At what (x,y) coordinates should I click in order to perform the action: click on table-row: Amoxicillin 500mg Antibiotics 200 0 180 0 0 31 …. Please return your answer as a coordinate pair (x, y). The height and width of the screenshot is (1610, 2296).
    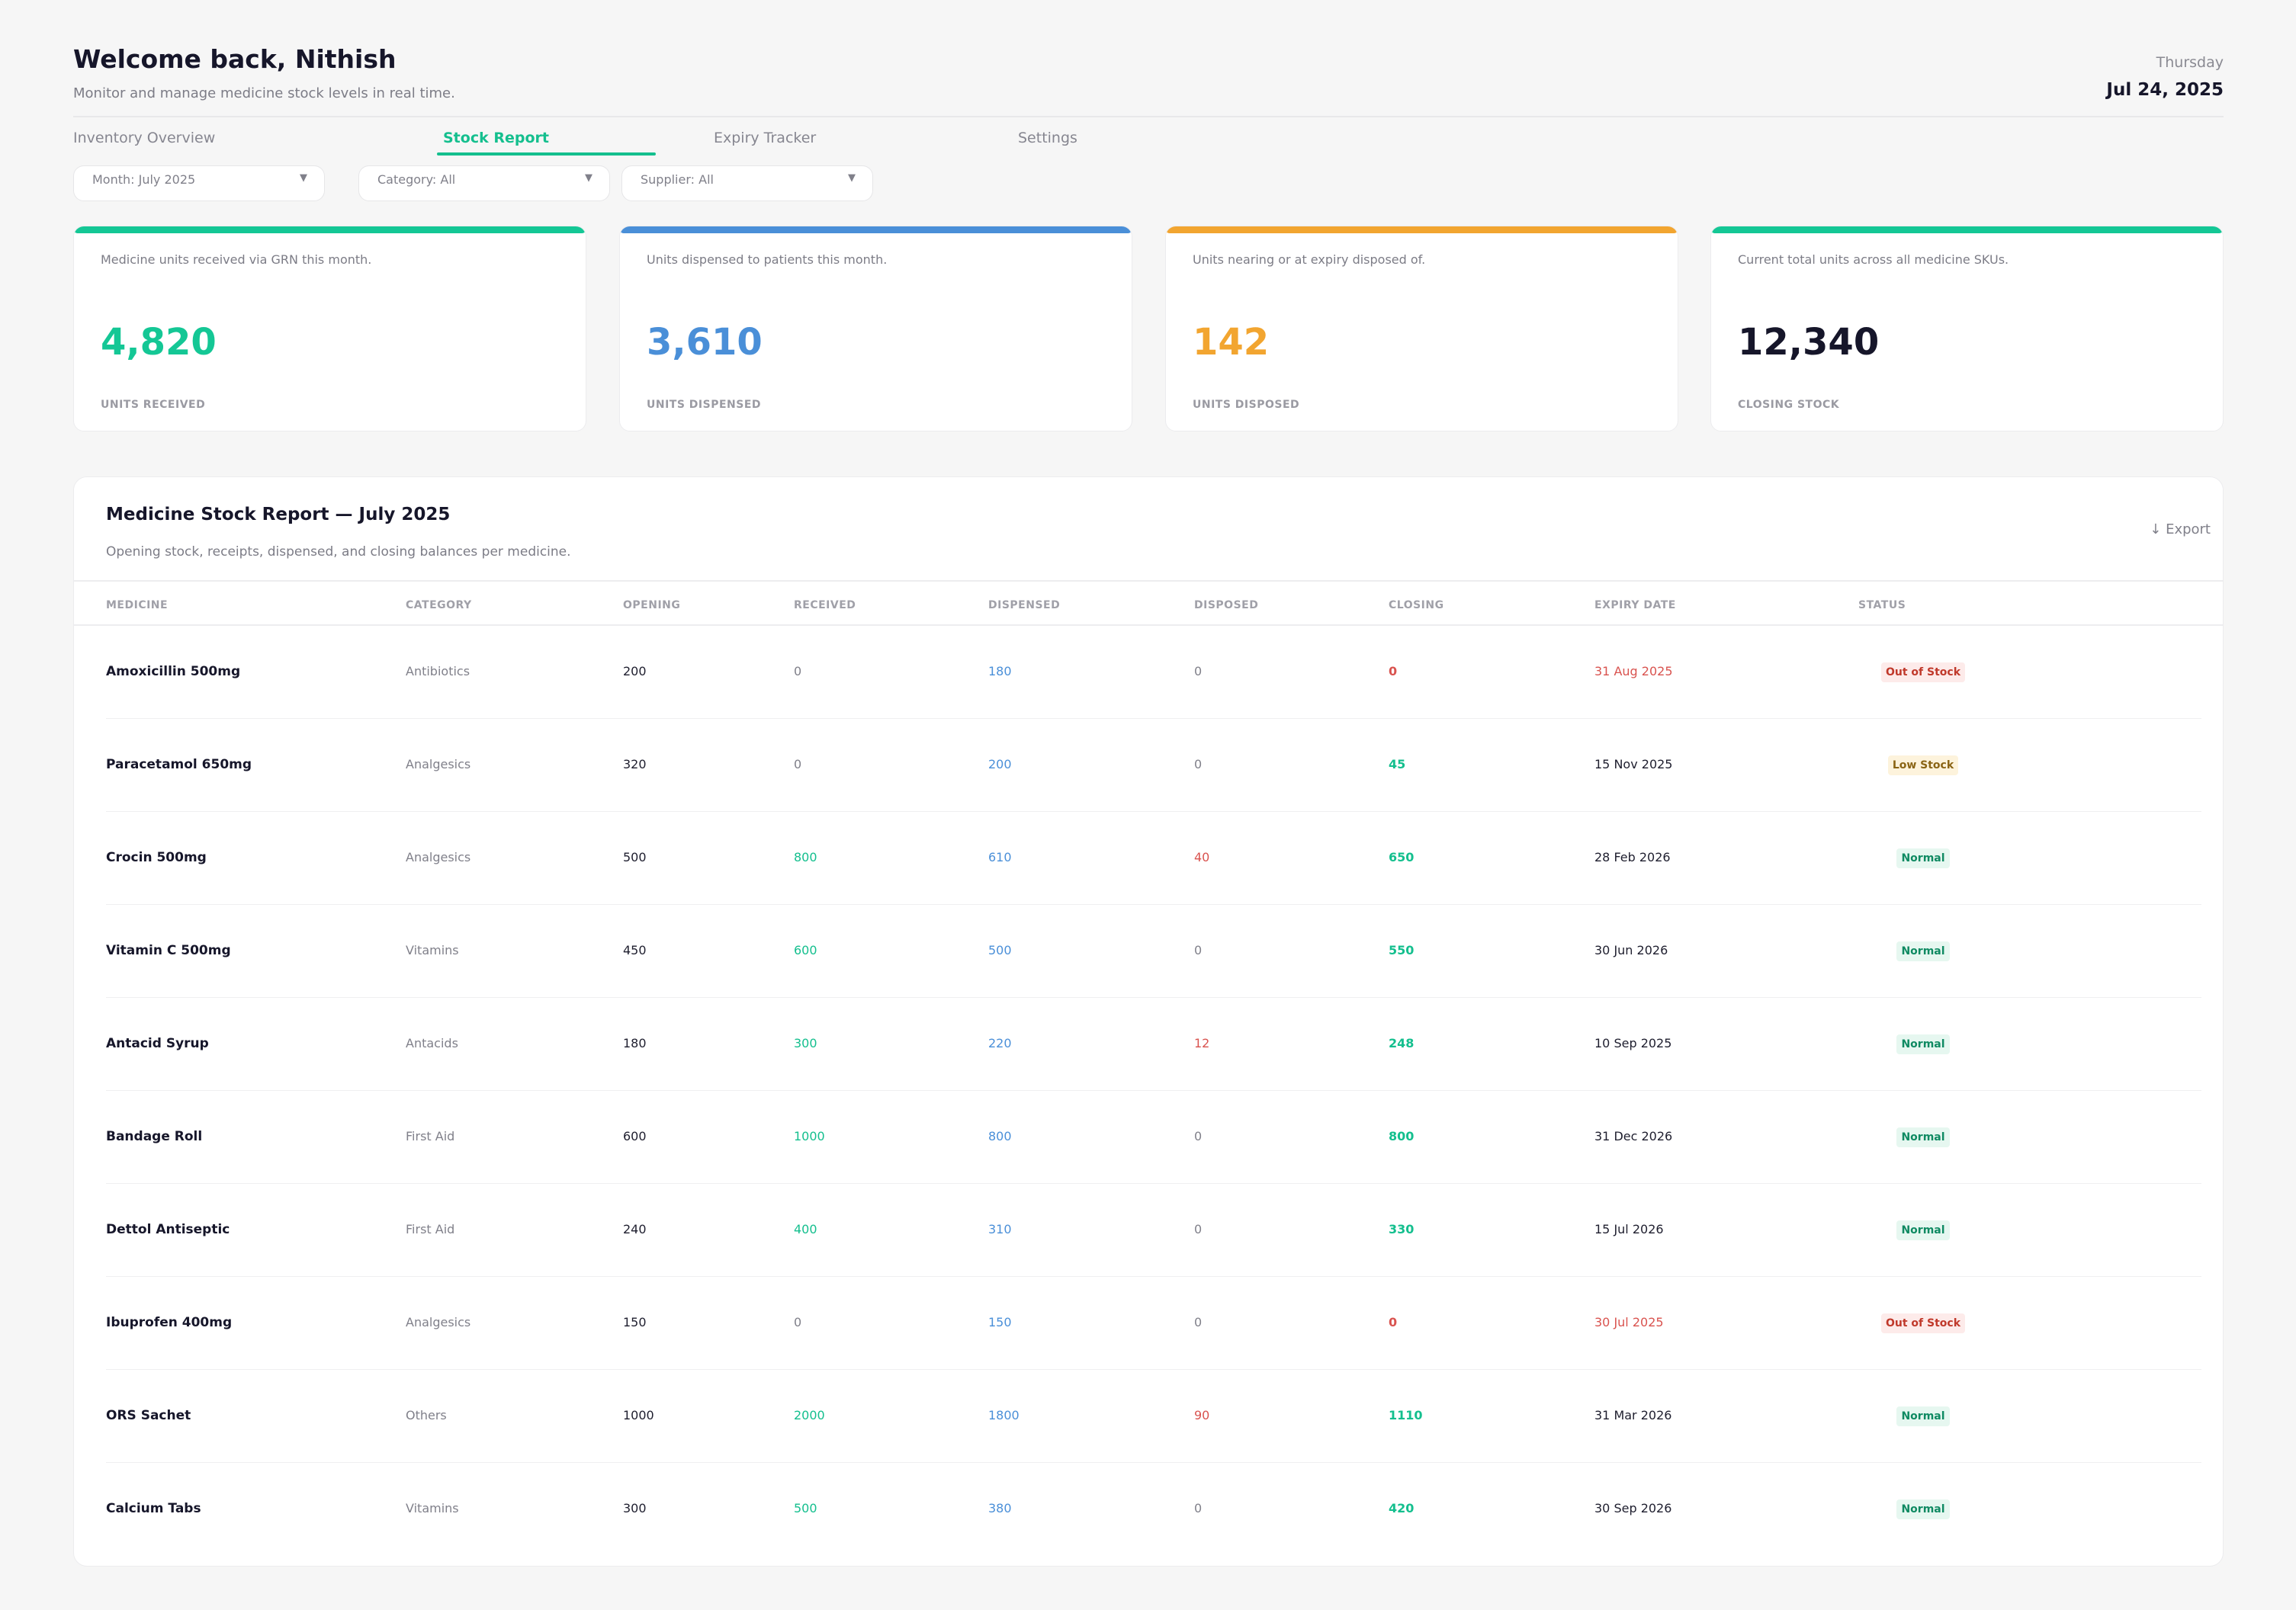
    Looking at the image, I should click on (1148, 672).